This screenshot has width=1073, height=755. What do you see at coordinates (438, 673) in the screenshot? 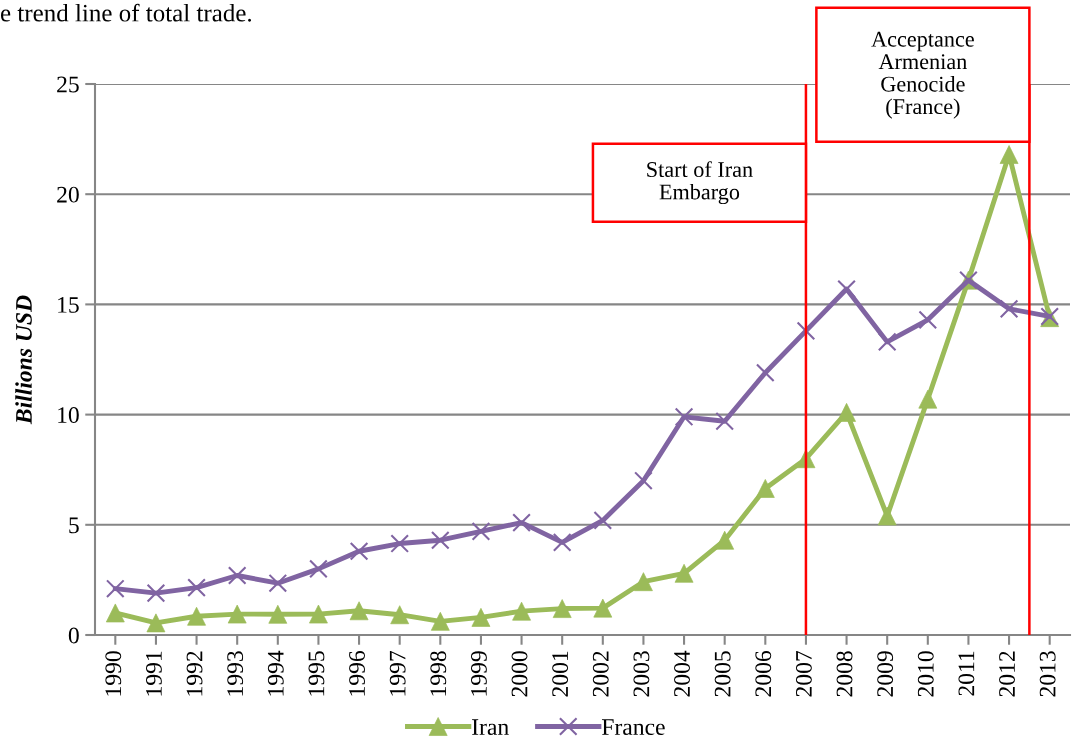
I see `x-tick-label: 1998` at bounding box center [438, 673].